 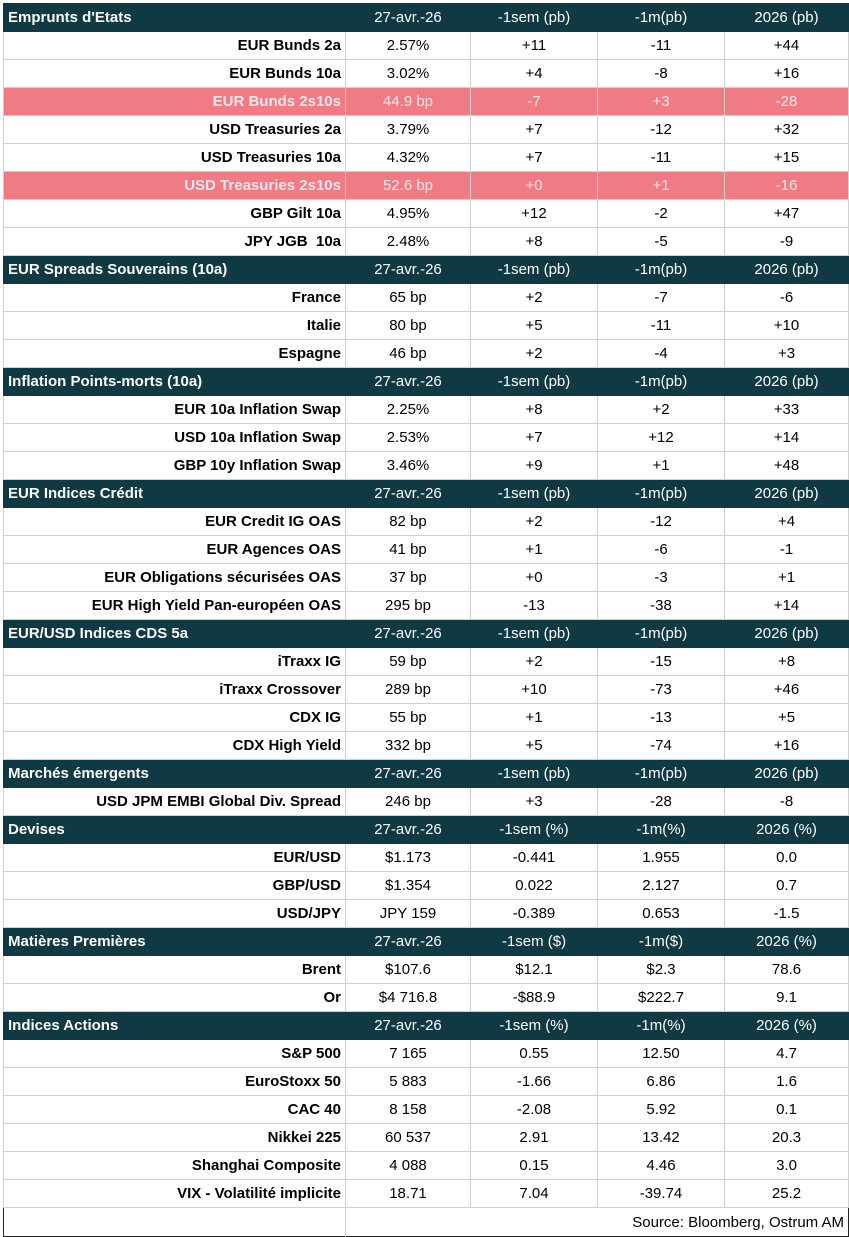 I want to click on cell-value: -1.5, so click(x=786, y=913).